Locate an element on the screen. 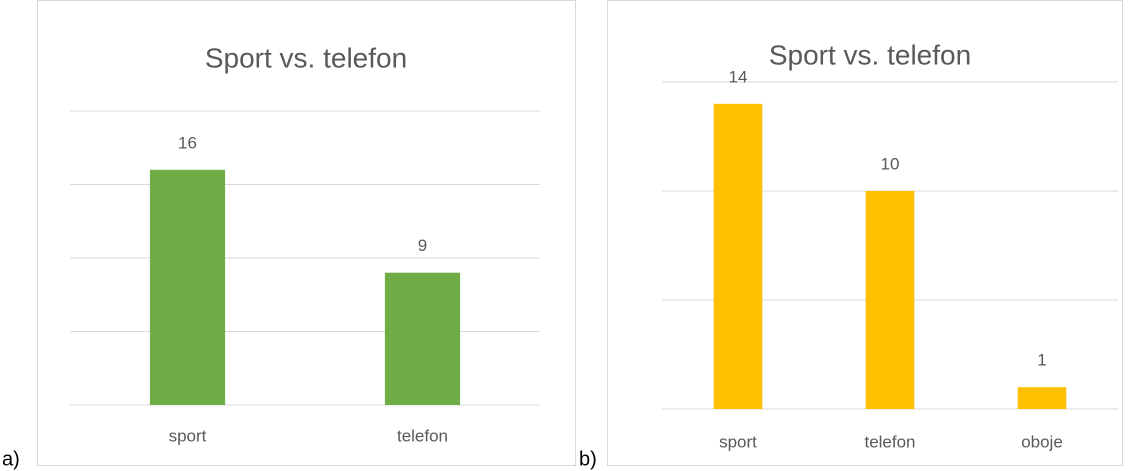 The width and height of the screenshot is (1130, 471). panel-label: a) is located at coordinates (11, 459).